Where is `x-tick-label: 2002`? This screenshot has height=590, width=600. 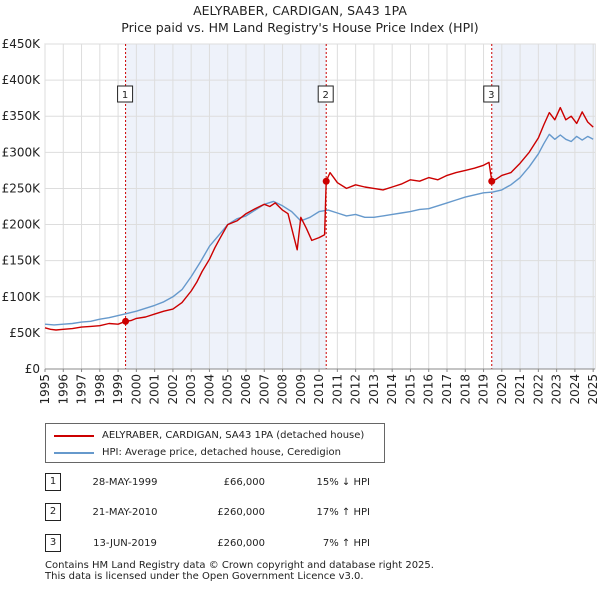 x-tick-label: 2002 is located at coordinates (173, 389).